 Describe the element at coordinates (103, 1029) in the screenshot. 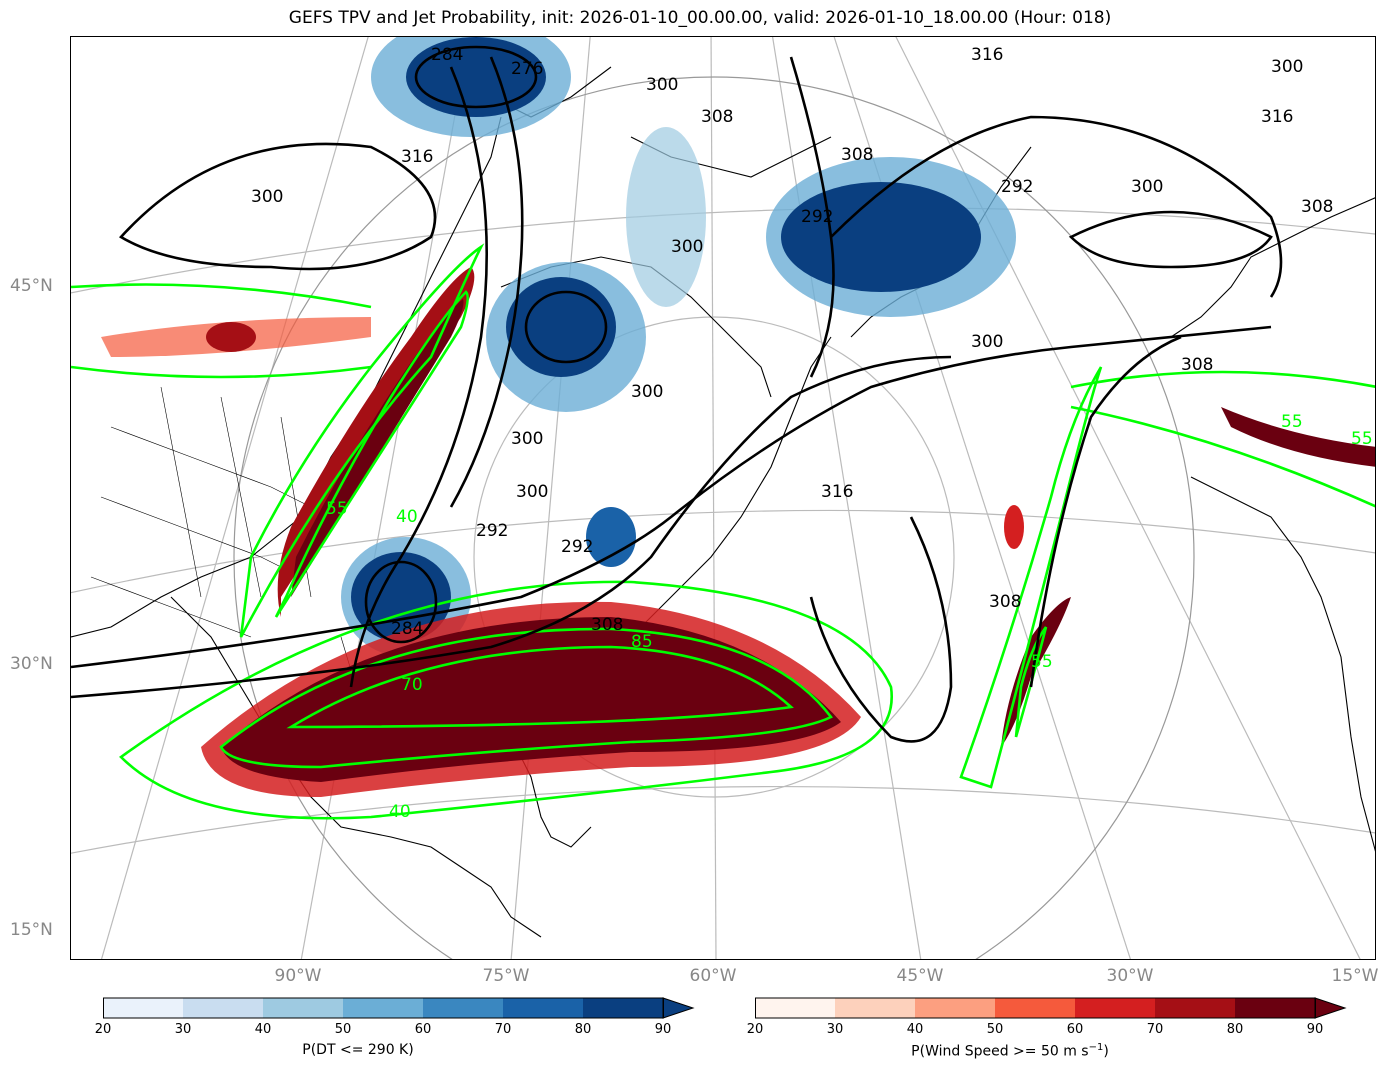

I see `dt-colorbar-tick: 20` at that location.